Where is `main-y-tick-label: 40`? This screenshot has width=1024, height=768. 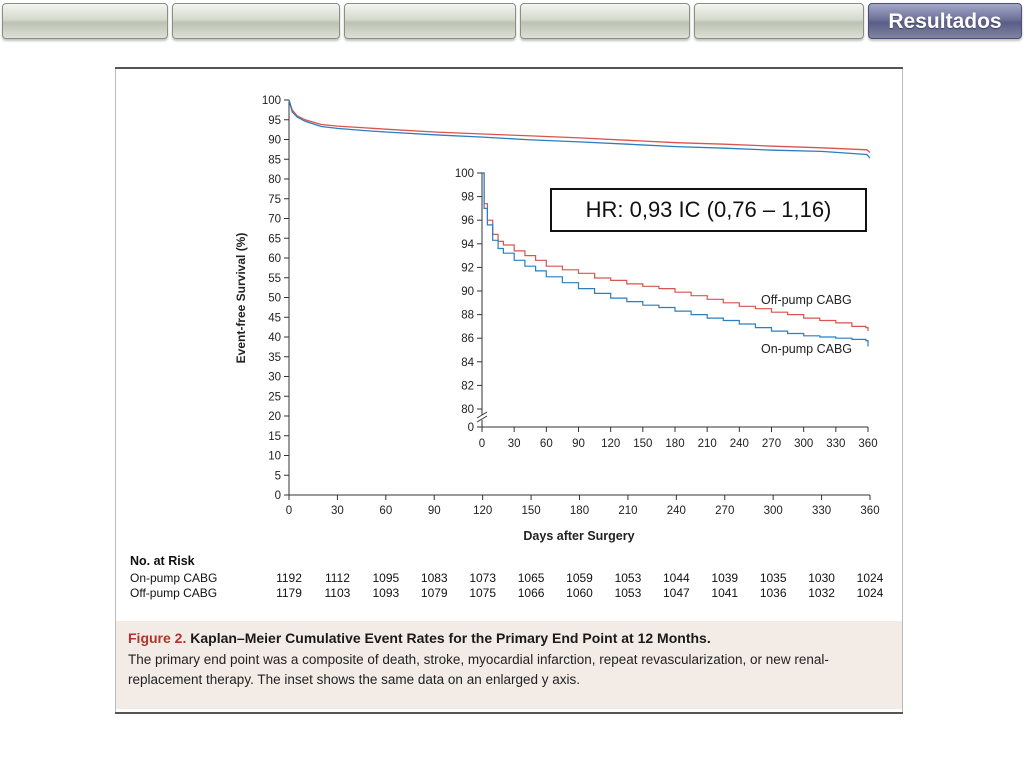
main-y-tick-label: 40 is located at coordinates (274, 338).